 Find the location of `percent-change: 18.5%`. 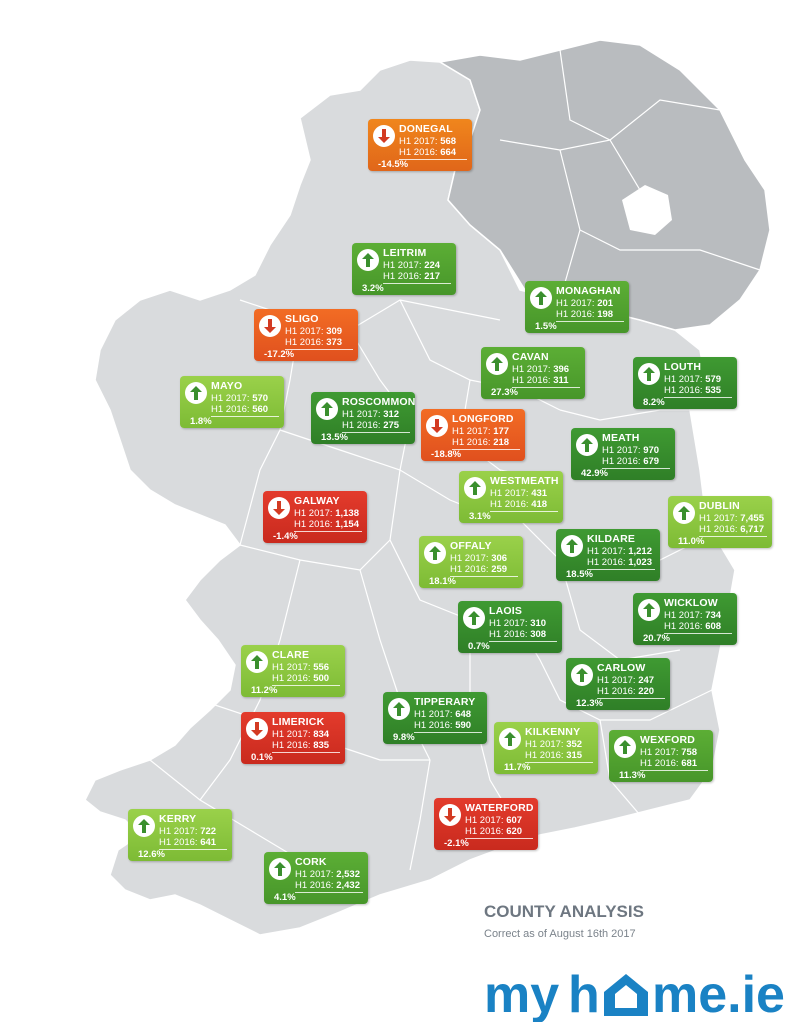

percent-change: 18.5% is located at coordinates (579, 574).